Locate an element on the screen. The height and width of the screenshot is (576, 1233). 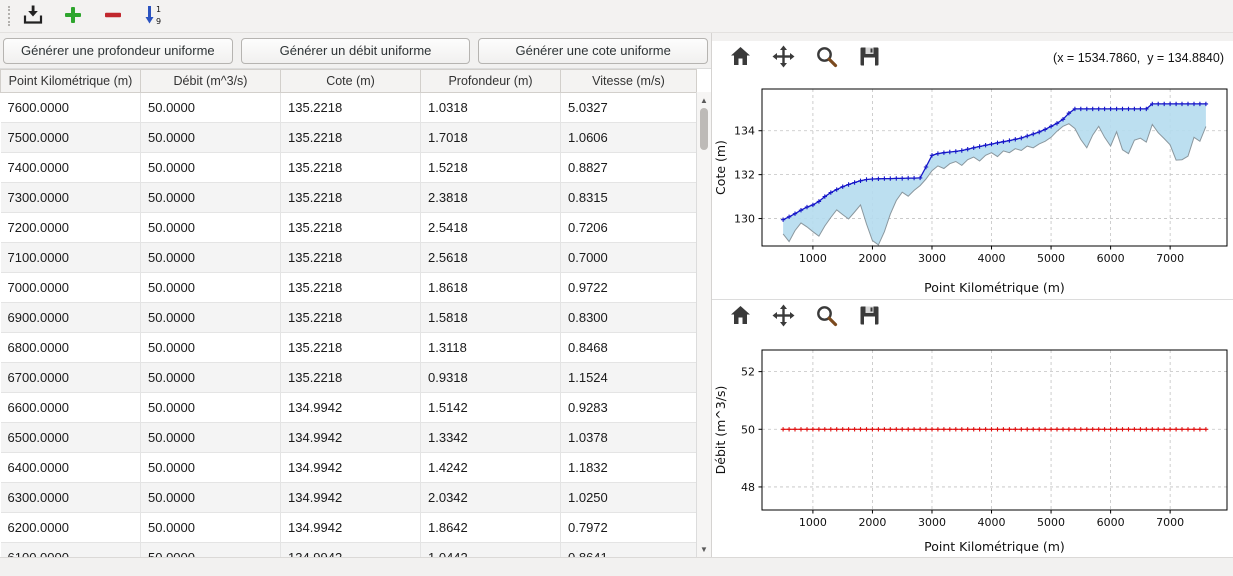
table-row: 6300.0000 50.0000 134.9942 2.0342 1.0250 is located at coordinates (348, 497).